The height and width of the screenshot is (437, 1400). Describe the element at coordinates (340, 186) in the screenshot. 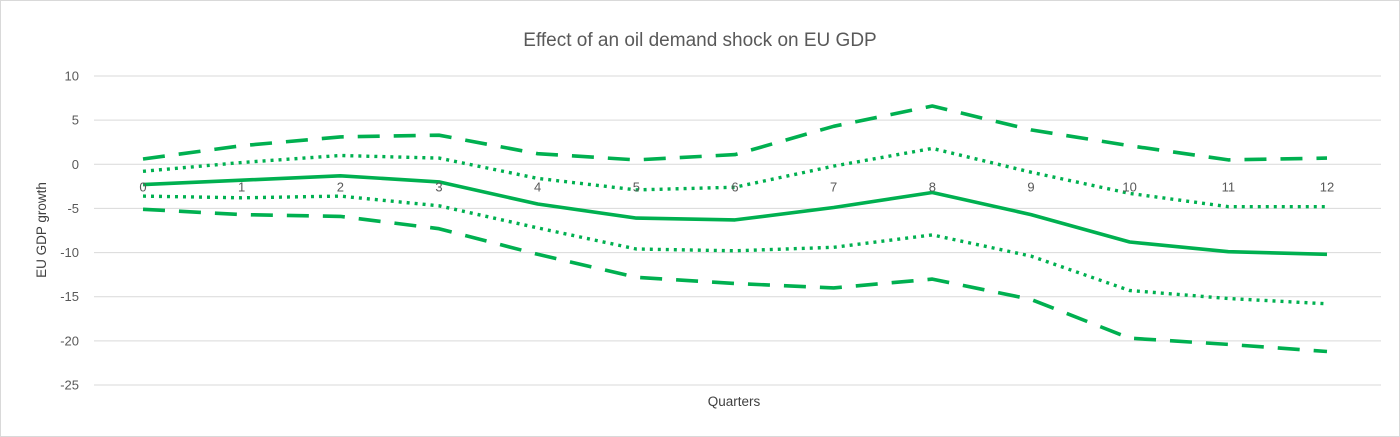

I see `x-tick-label: 2` at that location.